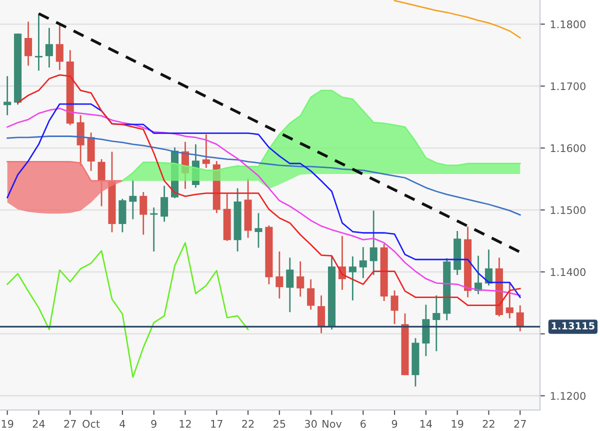 The width and height of the screenshot is (600, 431). What do you see at coordinates (216, 424) in the screenshot?
I see `x-tick-label: 17` at bounding box center [216, 424].